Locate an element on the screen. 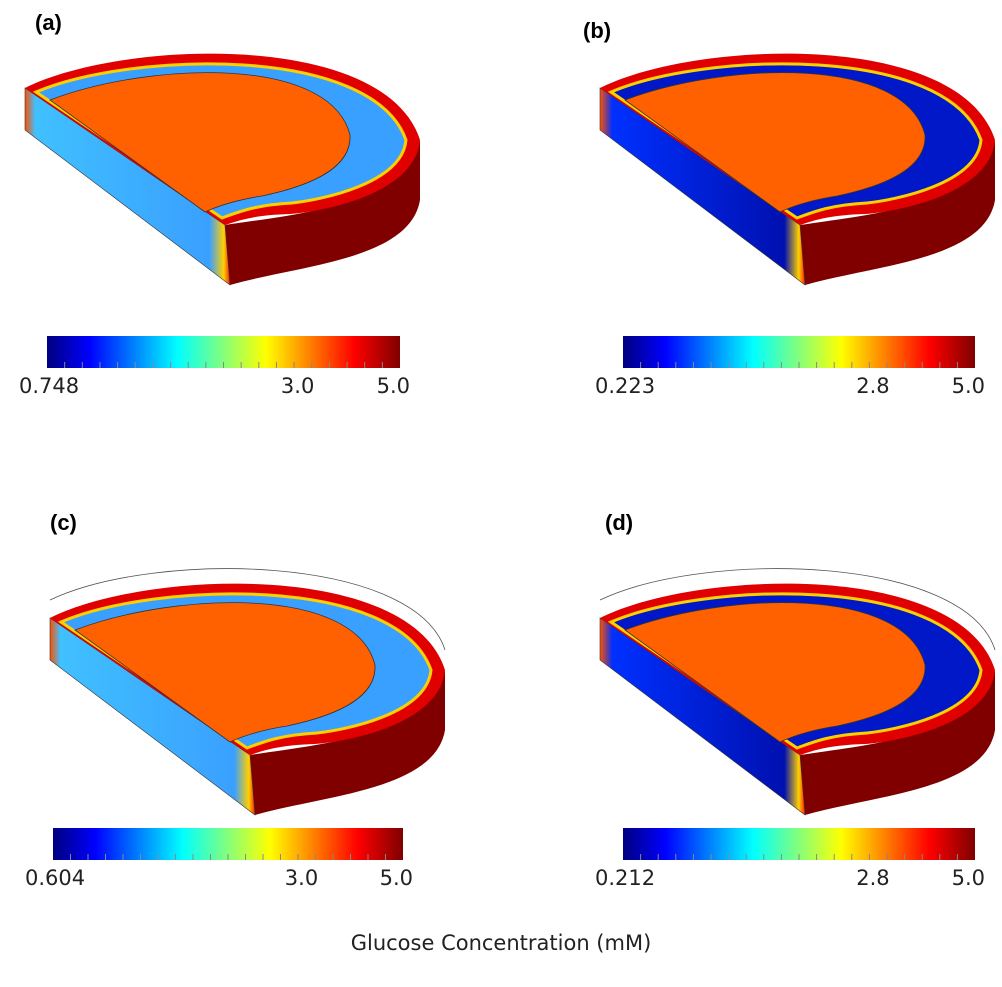 The image size is (1002, 987). colorbar: 0.748 3.0 5.0 is located at coordinates (214, 367).